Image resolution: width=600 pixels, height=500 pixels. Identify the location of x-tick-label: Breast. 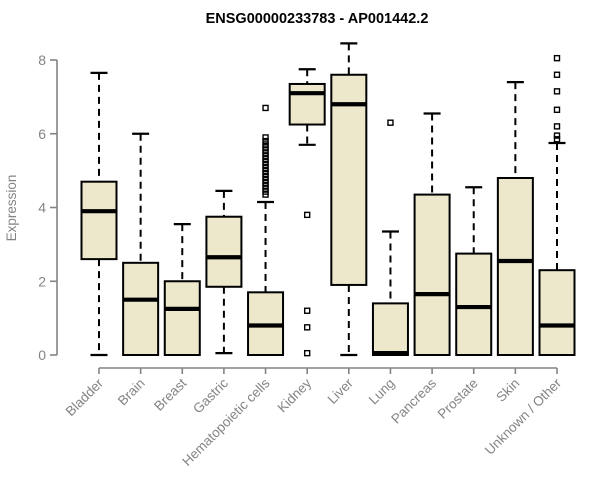
(170, 394).